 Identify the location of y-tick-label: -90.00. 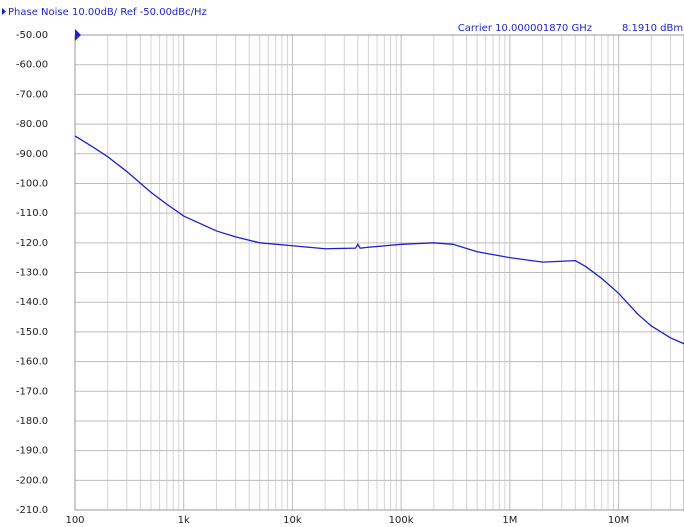
(32, 154).